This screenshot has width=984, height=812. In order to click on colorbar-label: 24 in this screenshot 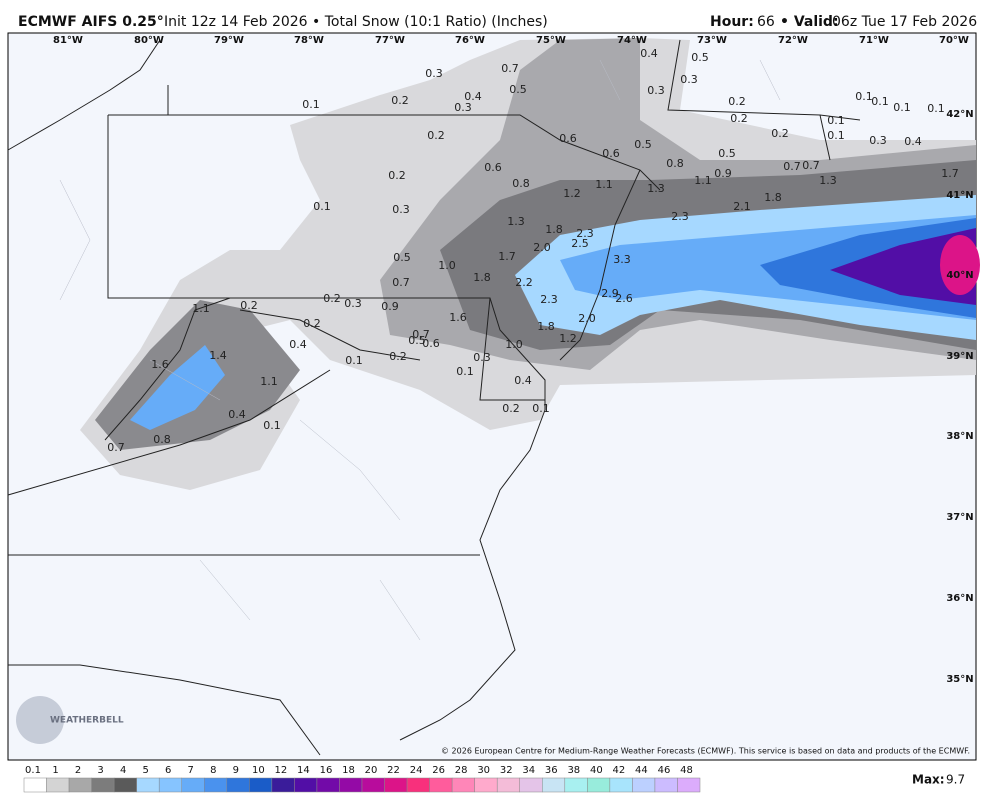, I will do `click(416, 770)`.